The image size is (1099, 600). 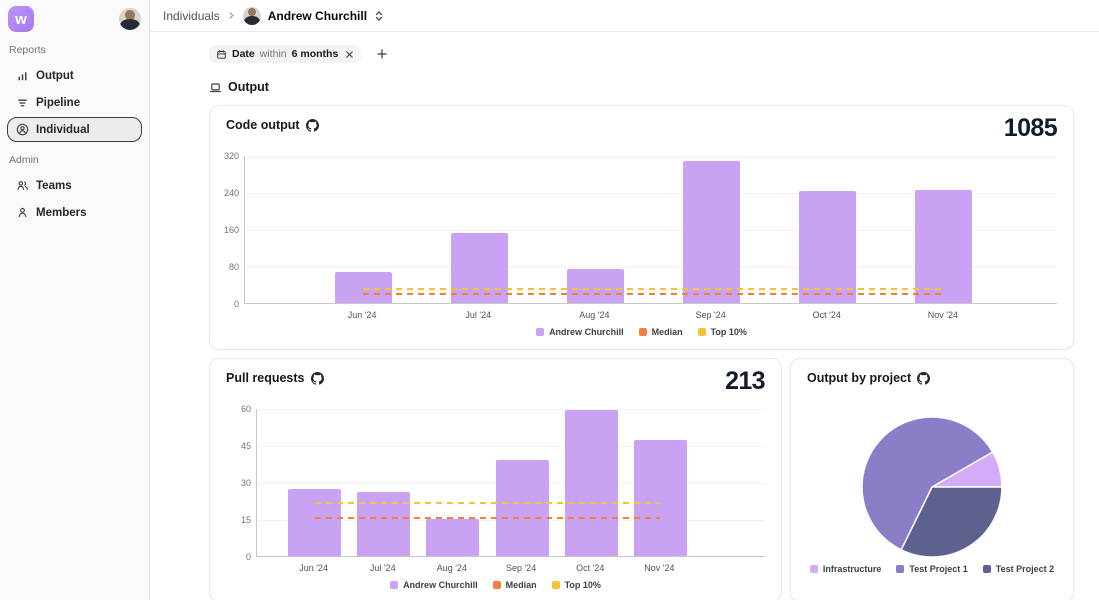 What do you see at coordinates (285, 54) in the screenshot?
I see `date-filter-chip: Date within 6 months` at bounding box center [285, 54].